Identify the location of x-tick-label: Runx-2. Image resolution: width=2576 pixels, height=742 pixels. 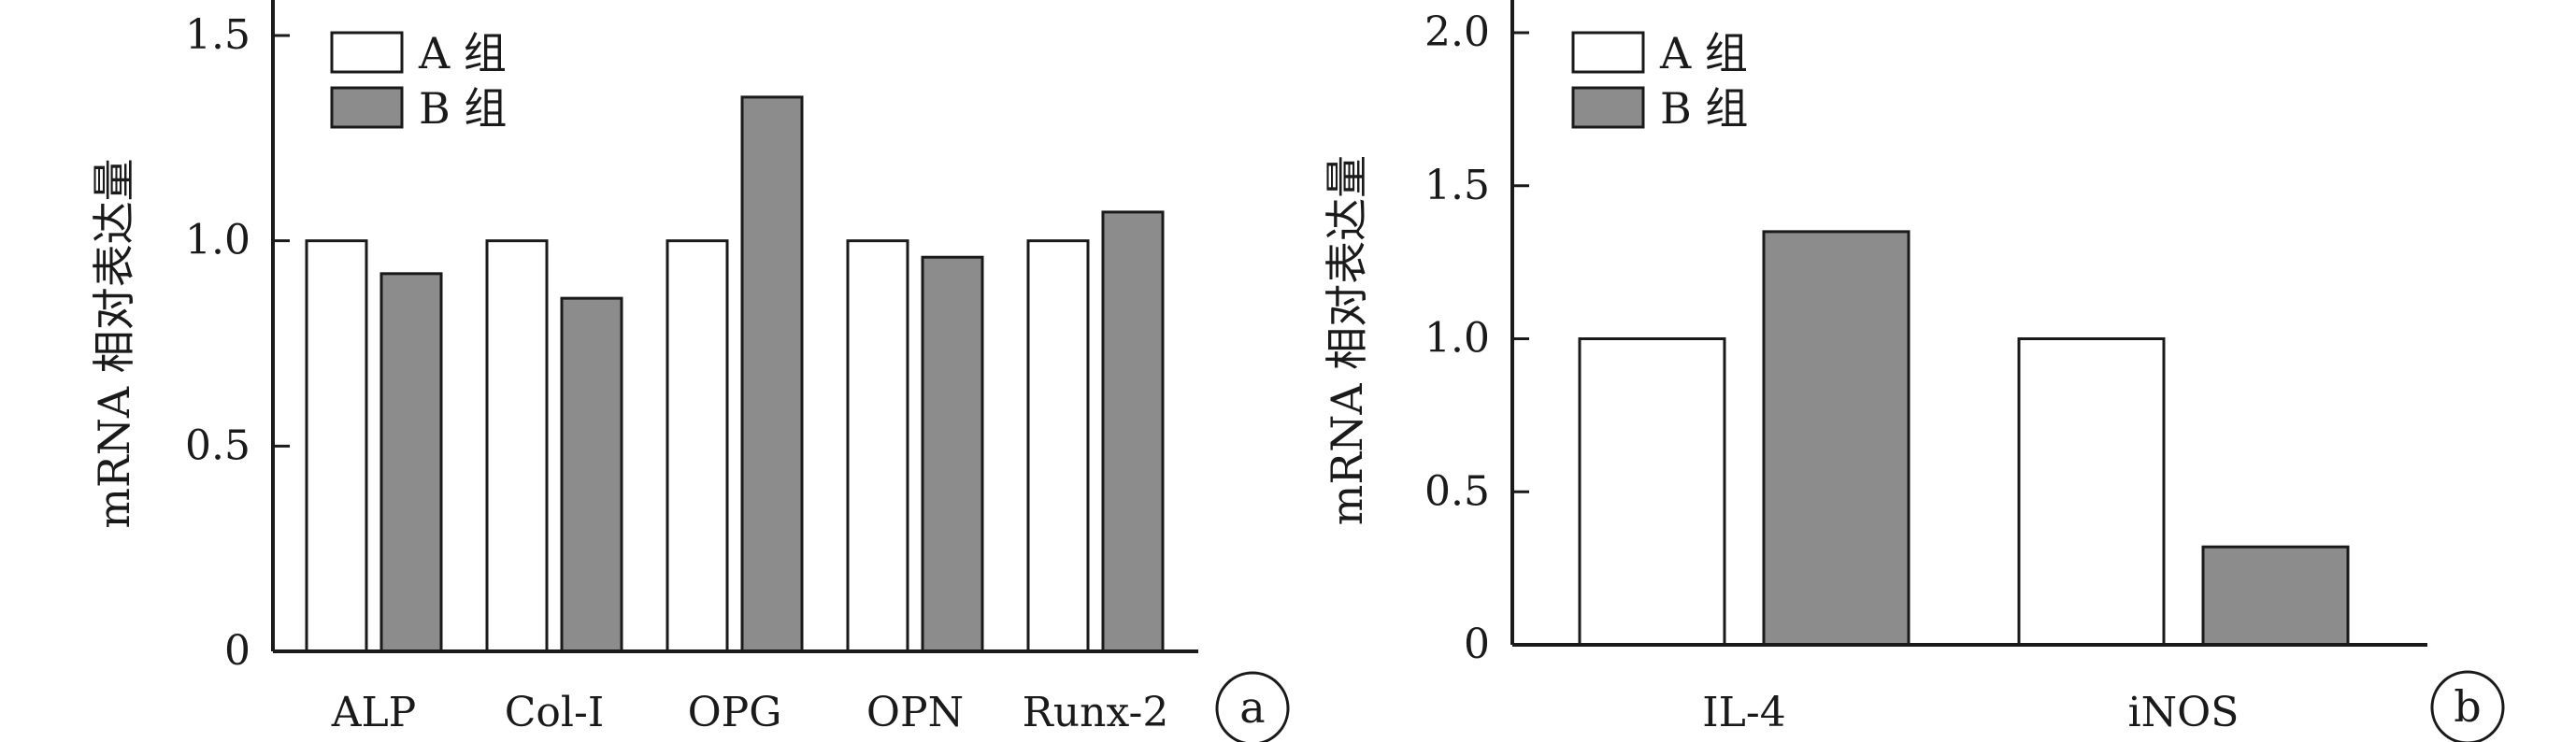
(1096, 712).